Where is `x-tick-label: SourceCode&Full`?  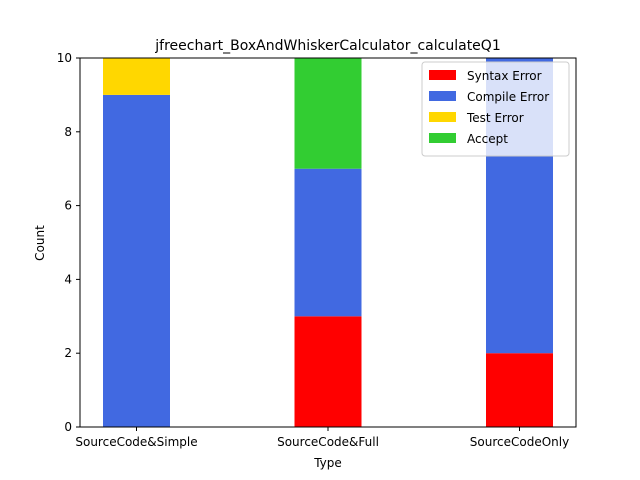
x-tick-label: SourceCode&Full is located at coordinates (328, 442).